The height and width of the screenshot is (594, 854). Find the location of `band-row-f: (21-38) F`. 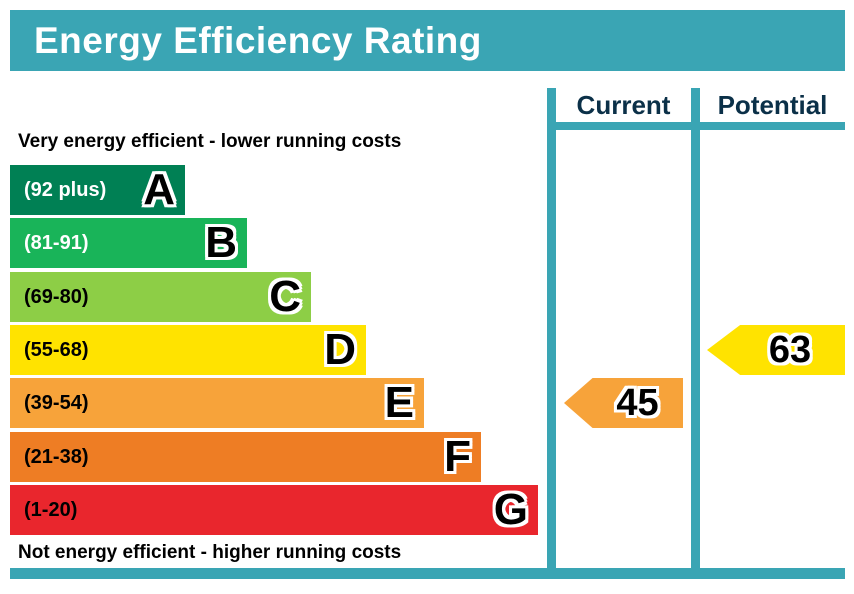

band-row-f: (21-38) F is located at coordinates (245, 457).